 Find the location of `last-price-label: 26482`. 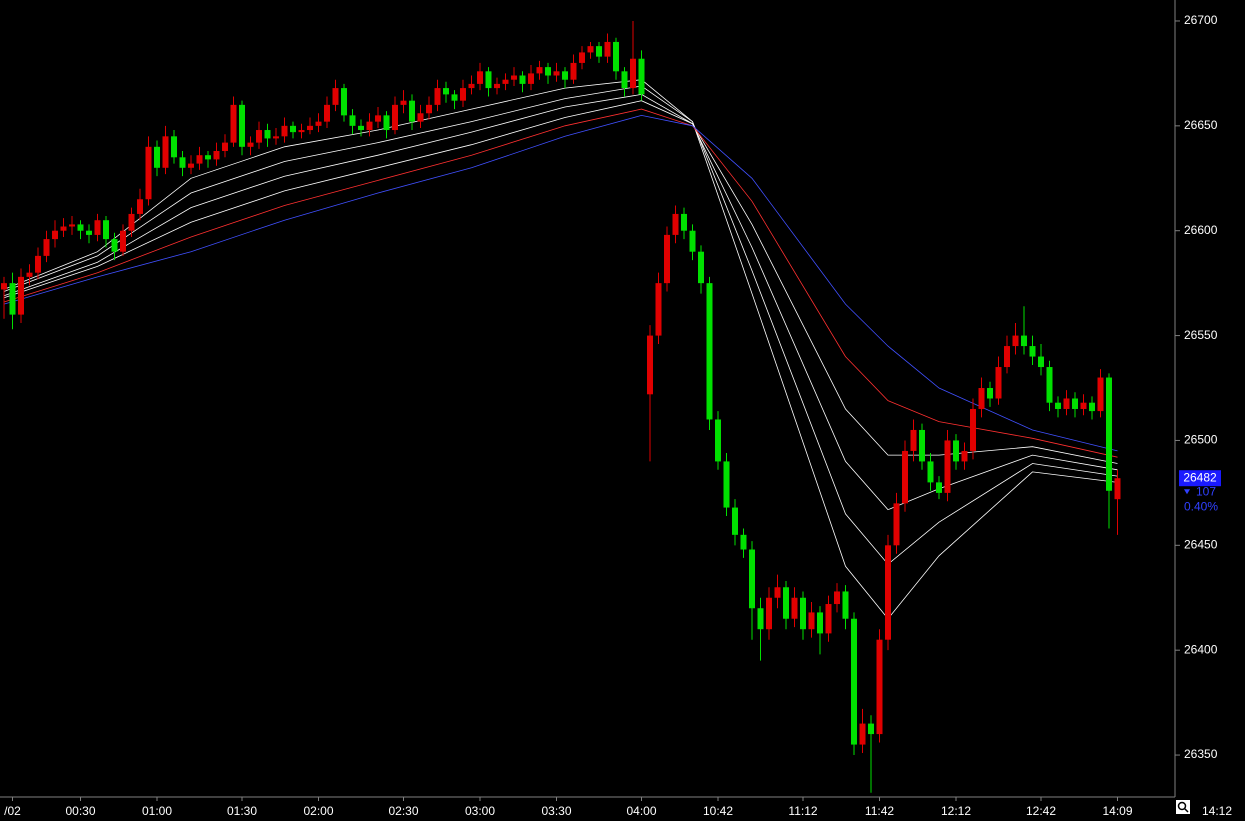

last-price-label: 26482 is located at coordinates (1200, 477).